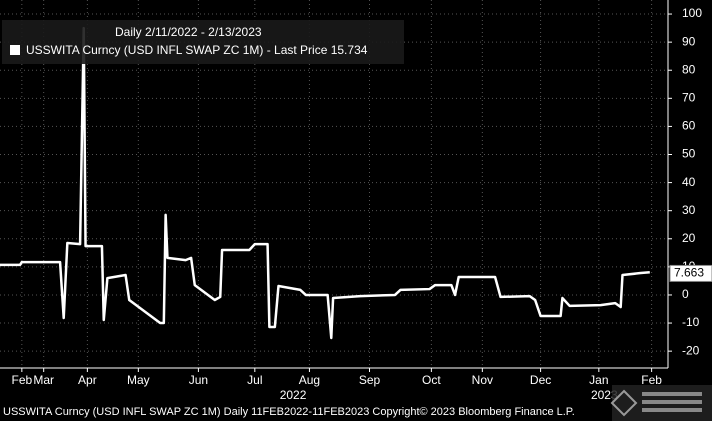 This screenshot has height=421, width=712. I want to click on x-tick-label: Mar, so click(43, 380).